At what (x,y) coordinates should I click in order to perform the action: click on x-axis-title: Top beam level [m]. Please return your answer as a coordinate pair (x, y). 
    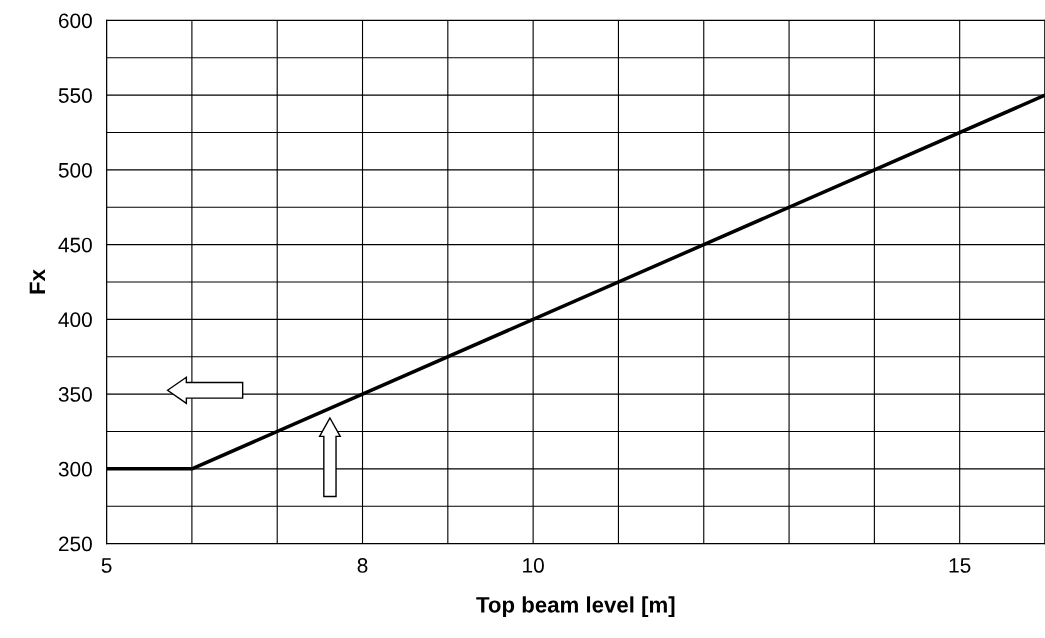
    Looking at the image, I should click on (575, 607).